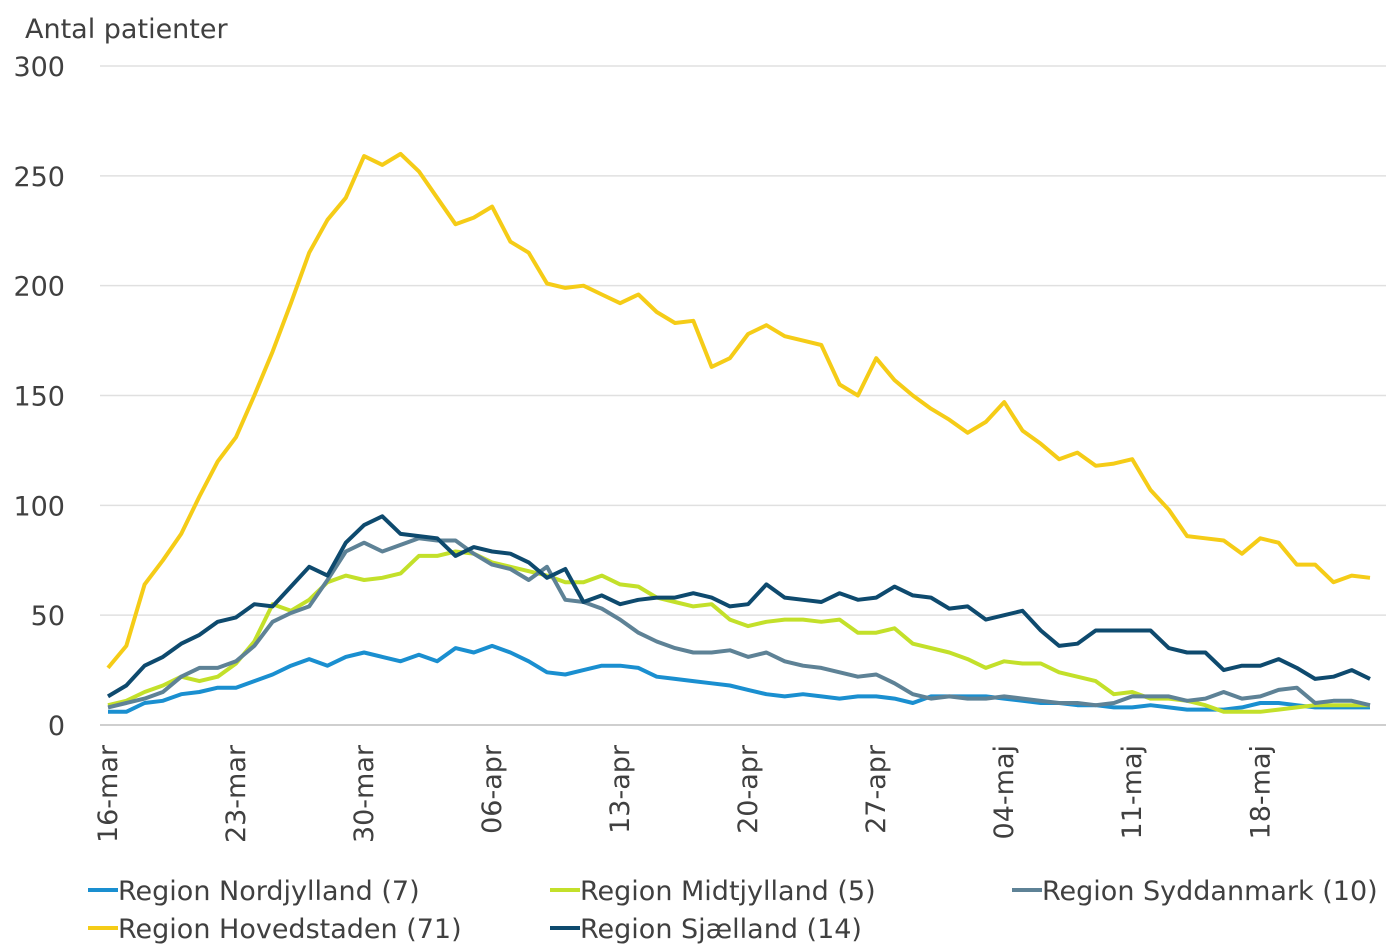  Describe the element at coordinates (492, 789) in the screenshot. I see `x-tick-label: 06-apr` at that location.